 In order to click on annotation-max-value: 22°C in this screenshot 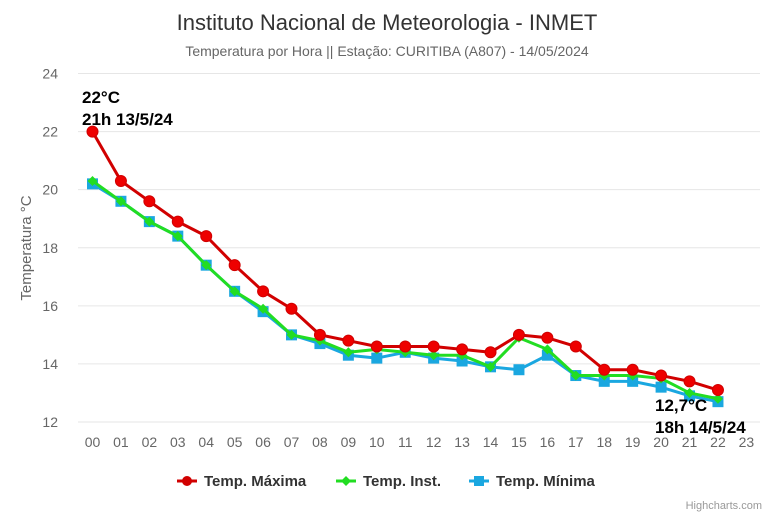, I will do `click(101, 97)`.